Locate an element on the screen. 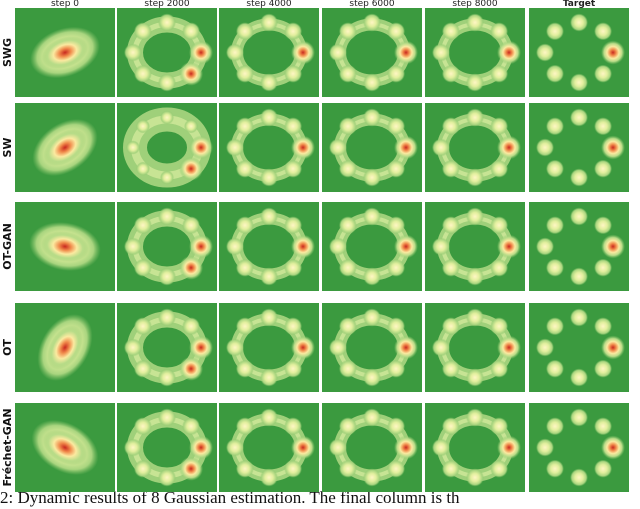  blob is located at coordinates (65, 447).